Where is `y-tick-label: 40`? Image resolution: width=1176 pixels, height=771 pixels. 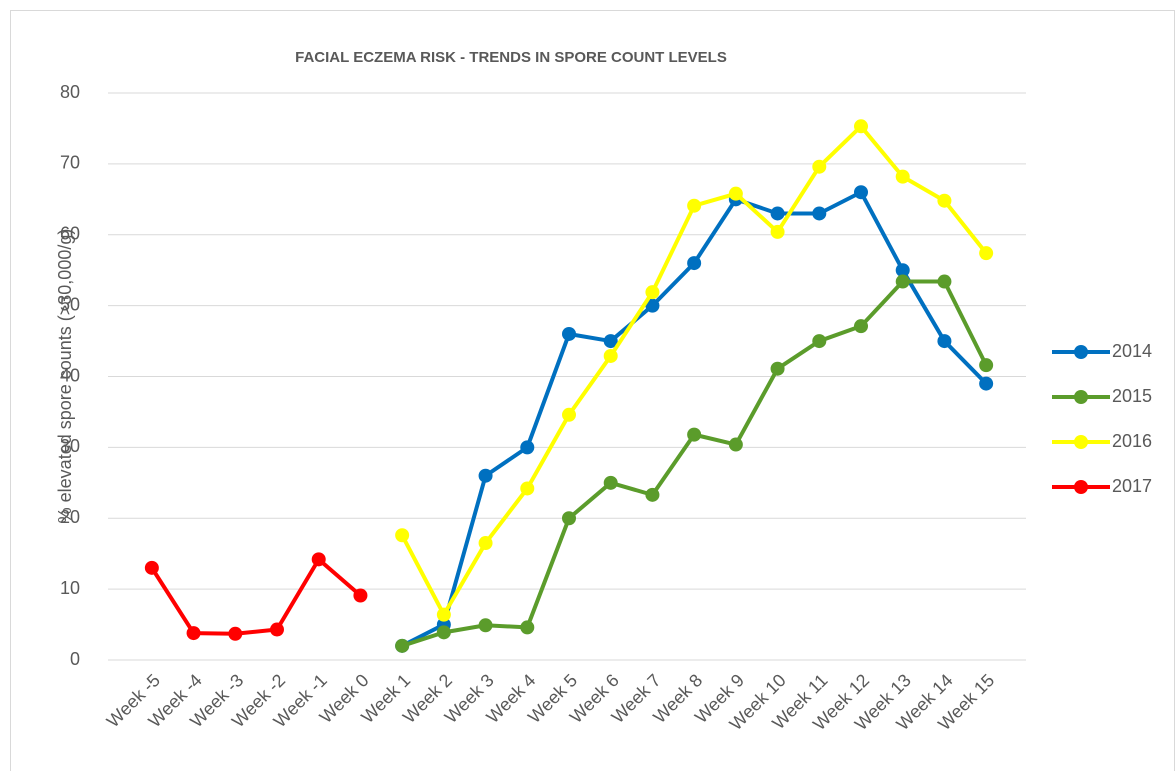
y-tick-label: 40 is located at coordinates (70, 375).